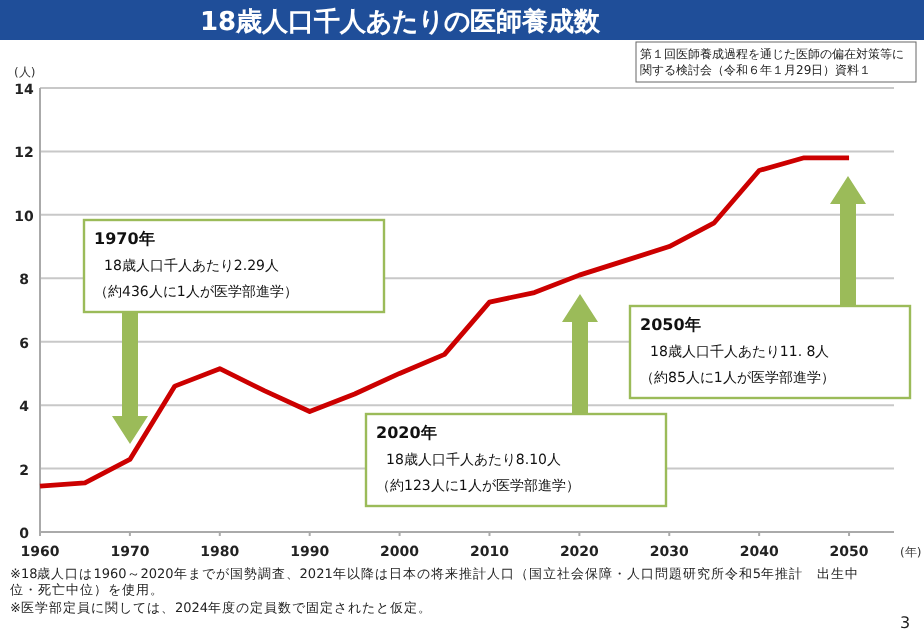 This screenshot has height=640, width=924. I want to click on text: 3, so click(905, 623).